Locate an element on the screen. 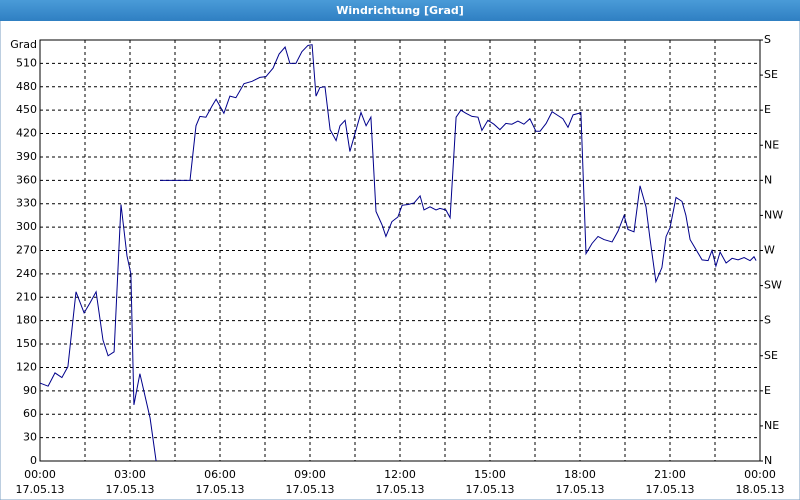 This screenshot has height=500, width=800. title-bar is located at coordinates (400, 10).